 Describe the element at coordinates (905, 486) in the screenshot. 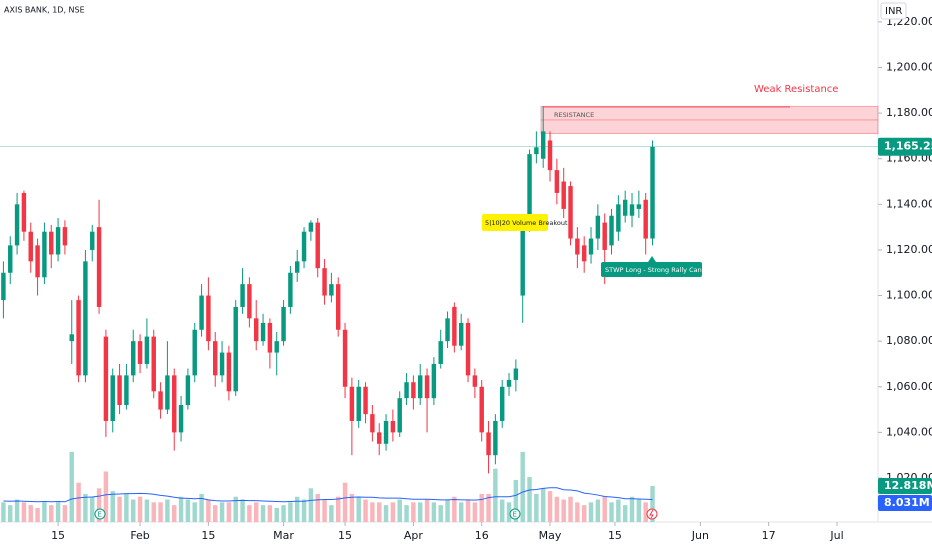

I see `volume-label-box` at that location.